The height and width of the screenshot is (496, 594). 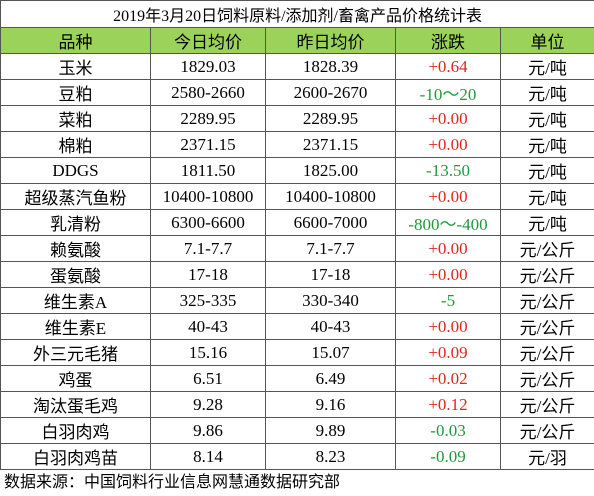 What do you see at coordinates (75, 144) in the screenshot?
I see `cell: 棉粕` at bounding box center [75, 144].